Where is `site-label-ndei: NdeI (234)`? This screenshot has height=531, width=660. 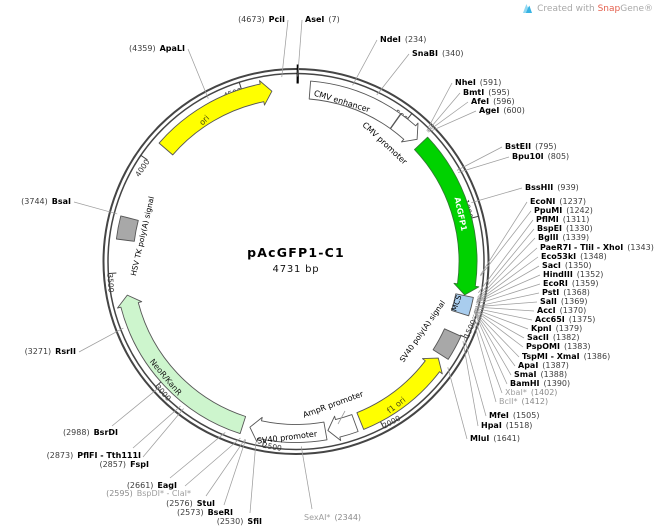
site-label-ndei: NdeI (234) is located at coordinates (403, 39).